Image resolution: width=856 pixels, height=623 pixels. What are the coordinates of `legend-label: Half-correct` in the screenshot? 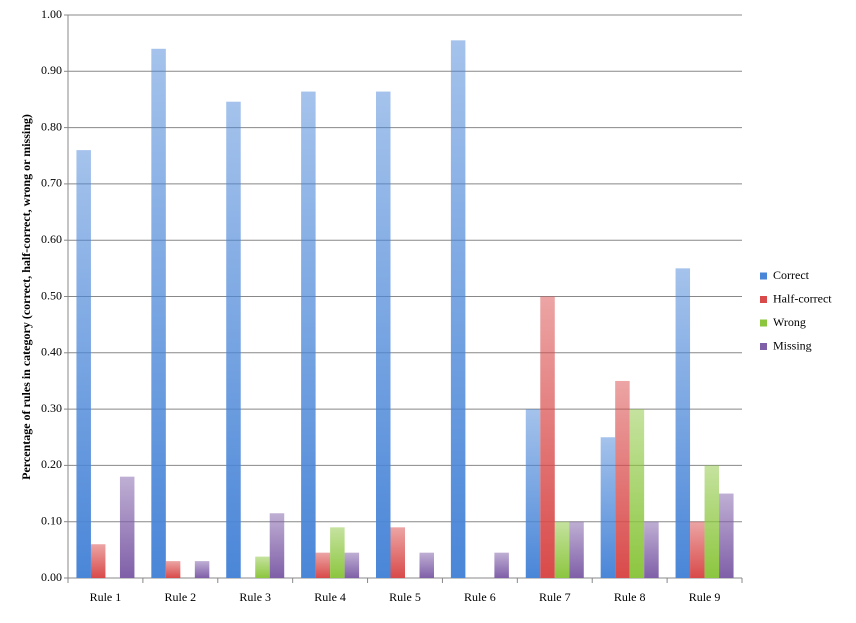 It's located at (802, 298).